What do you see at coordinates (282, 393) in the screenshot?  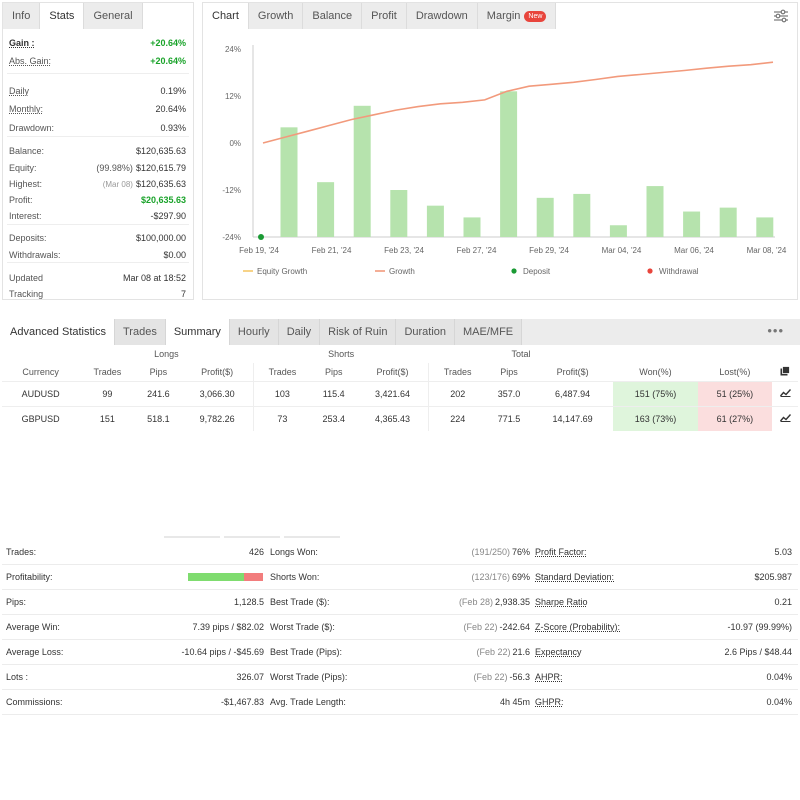 I see `table-cell: 103` at bounding box center [282, 393].